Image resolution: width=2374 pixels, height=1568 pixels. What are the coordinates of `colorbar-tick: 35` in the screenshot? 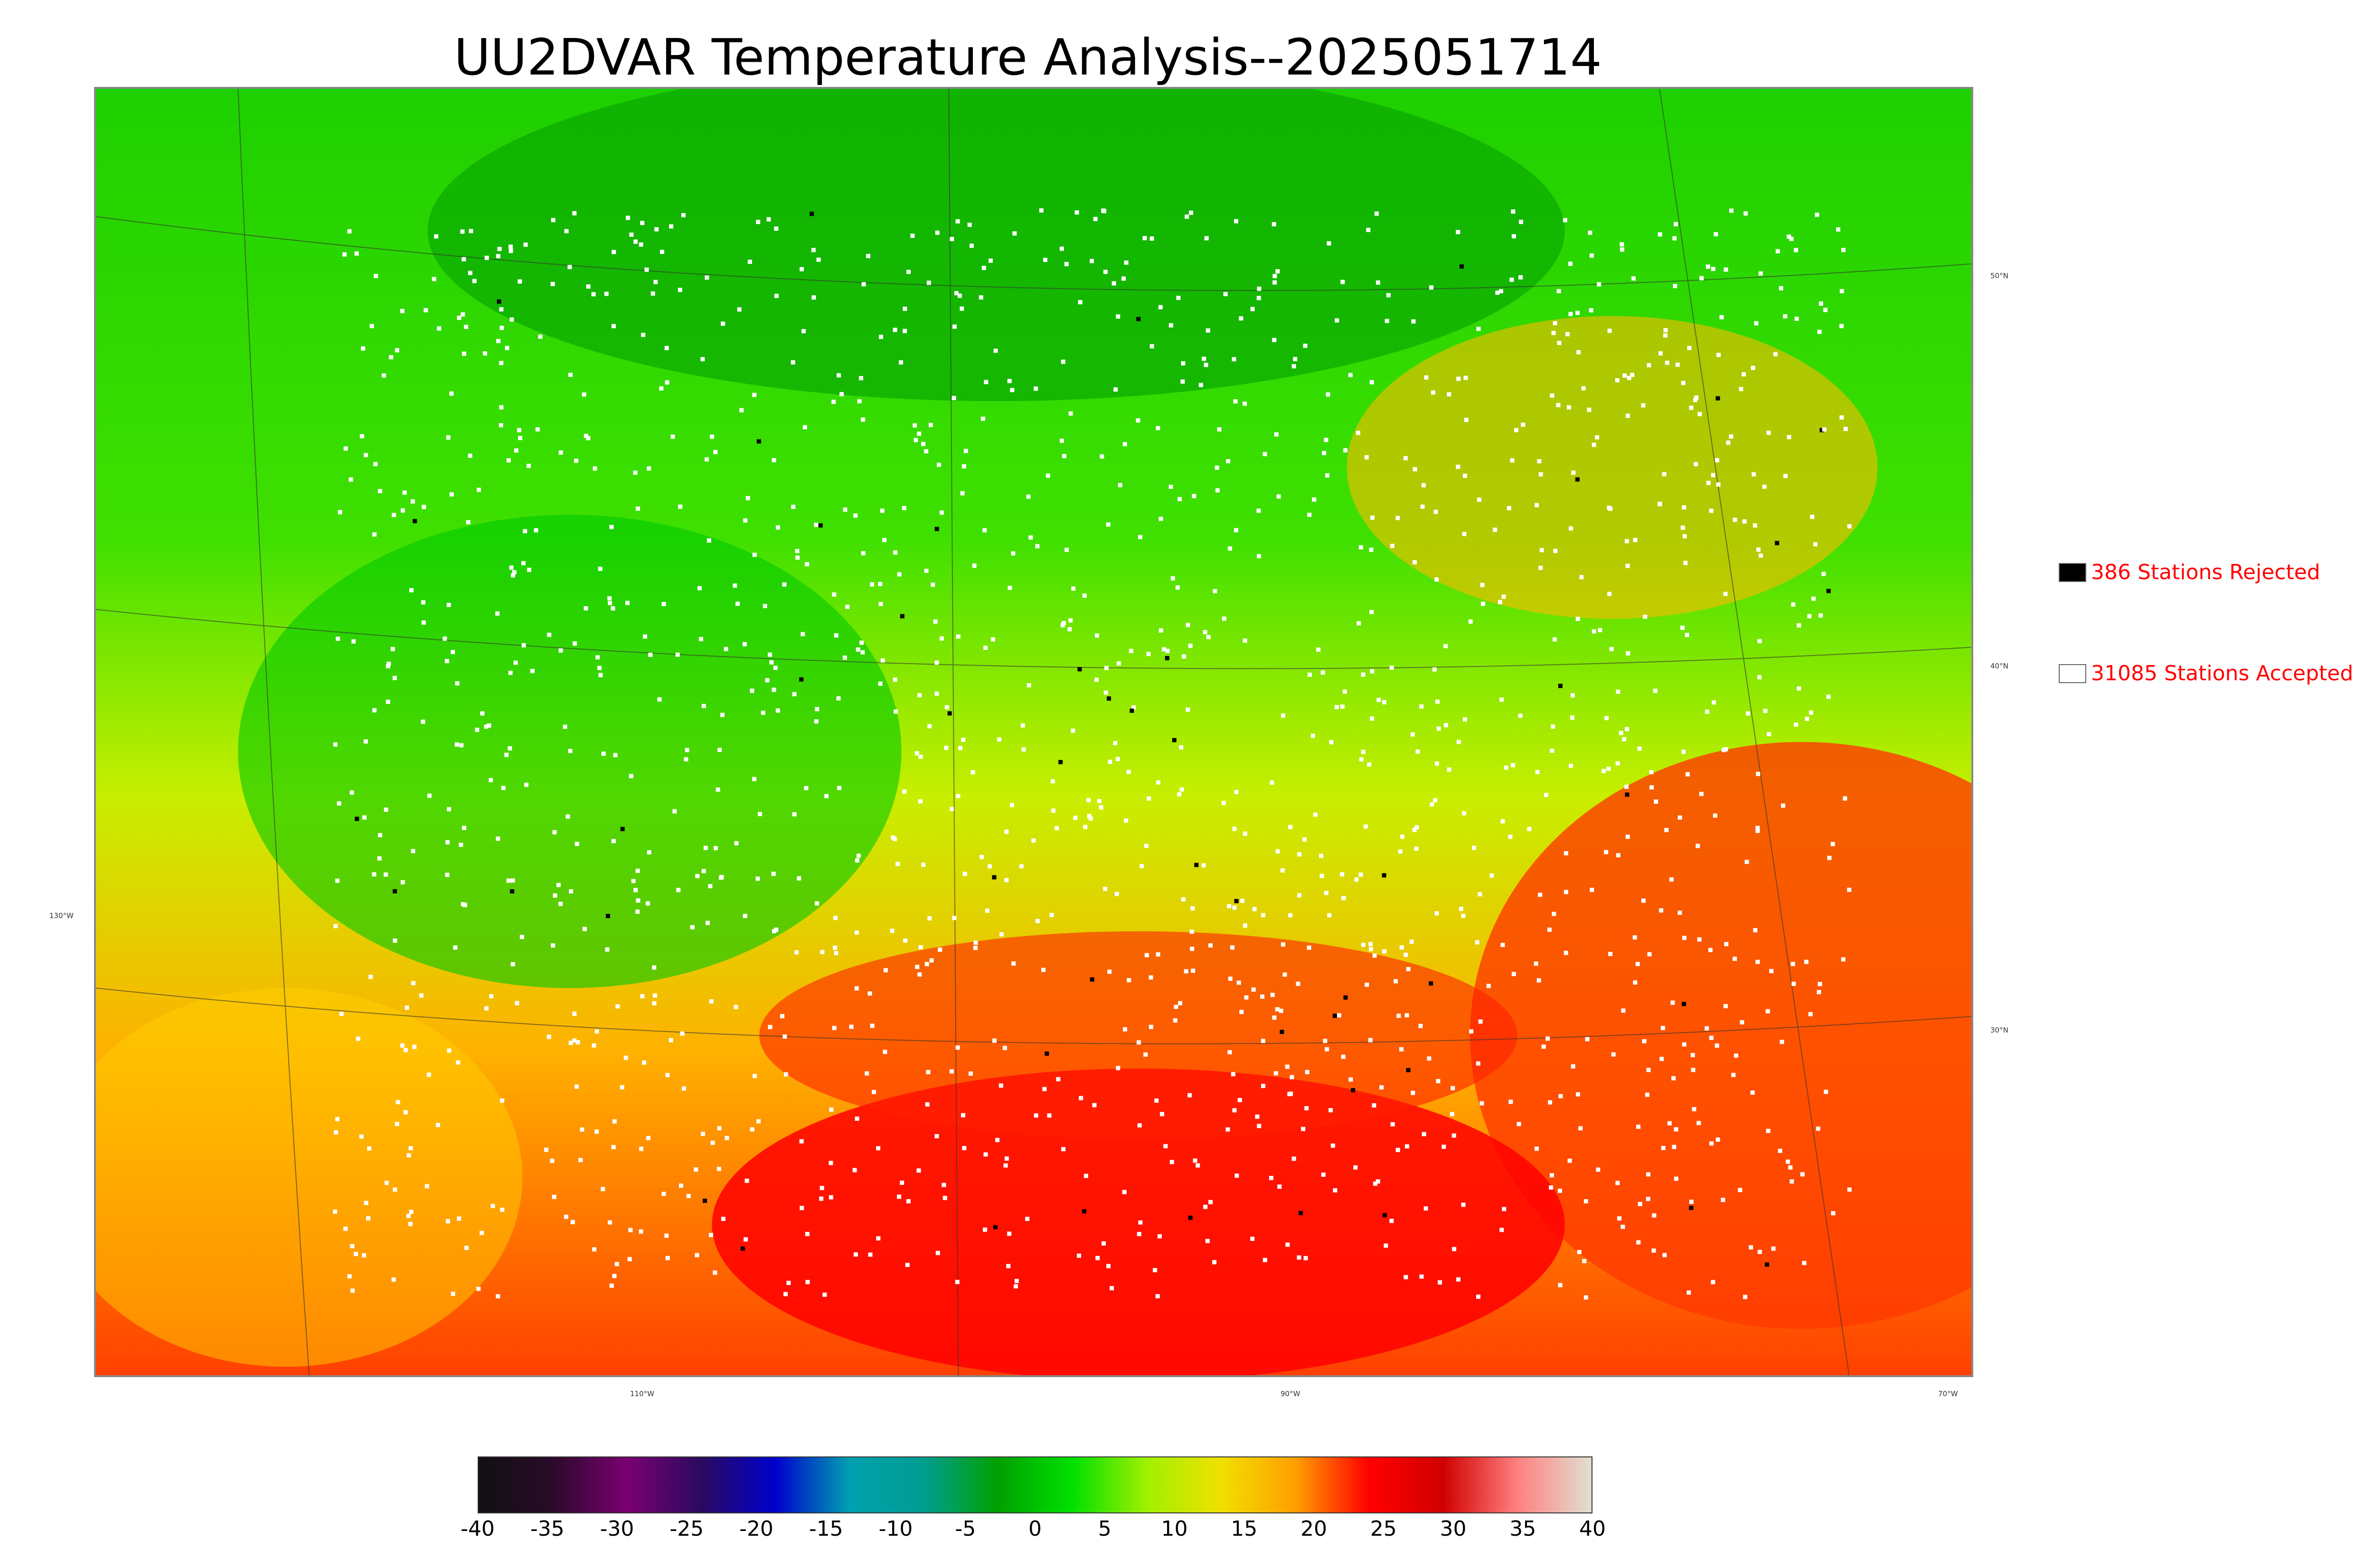 It's located at (1522, 1529).